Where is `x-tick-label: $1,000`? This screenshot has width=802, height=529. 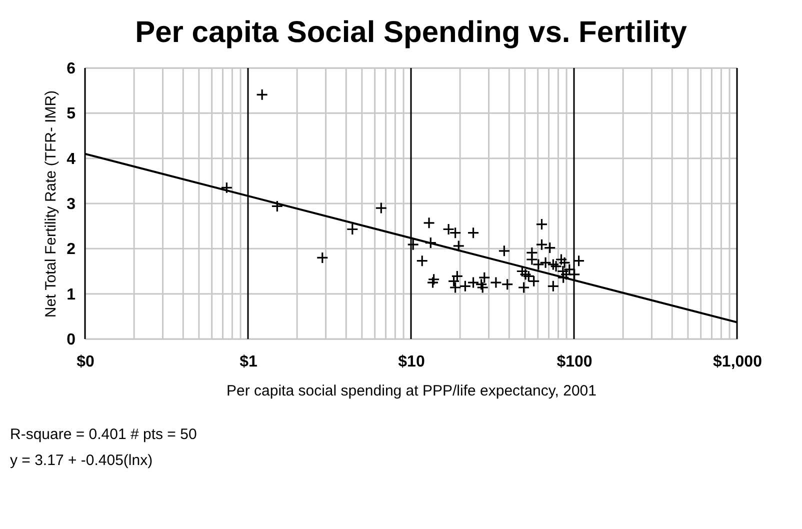
x-tick-label: $1,000 is located at coordinates (737, 362).